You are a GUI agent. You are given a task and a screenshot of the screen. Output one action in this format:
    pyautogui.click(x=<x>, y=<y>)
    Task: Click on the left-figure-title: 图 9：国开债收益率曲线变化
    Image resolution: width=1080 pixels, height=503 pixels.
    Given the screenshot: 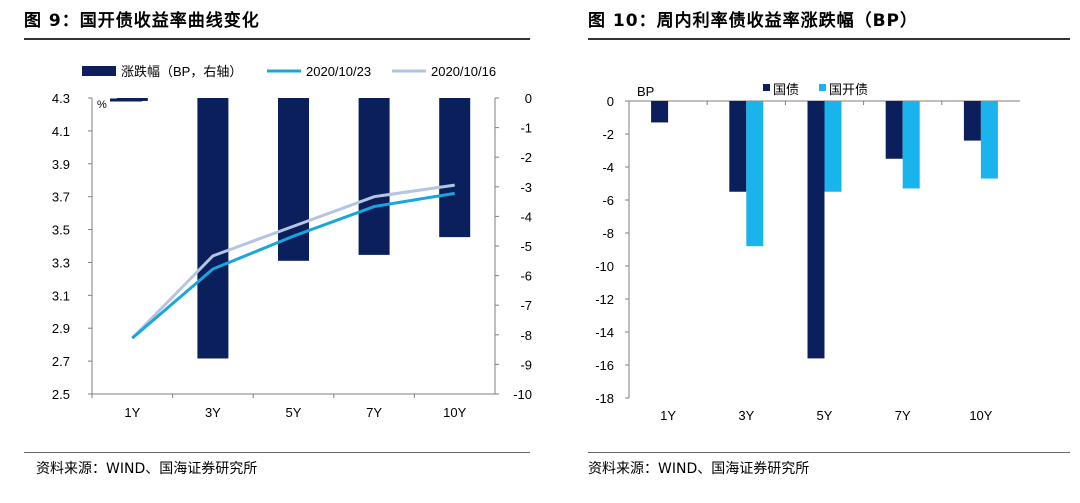 What is the action you would take?
    pyautogui.click(x=142, y=21)
    